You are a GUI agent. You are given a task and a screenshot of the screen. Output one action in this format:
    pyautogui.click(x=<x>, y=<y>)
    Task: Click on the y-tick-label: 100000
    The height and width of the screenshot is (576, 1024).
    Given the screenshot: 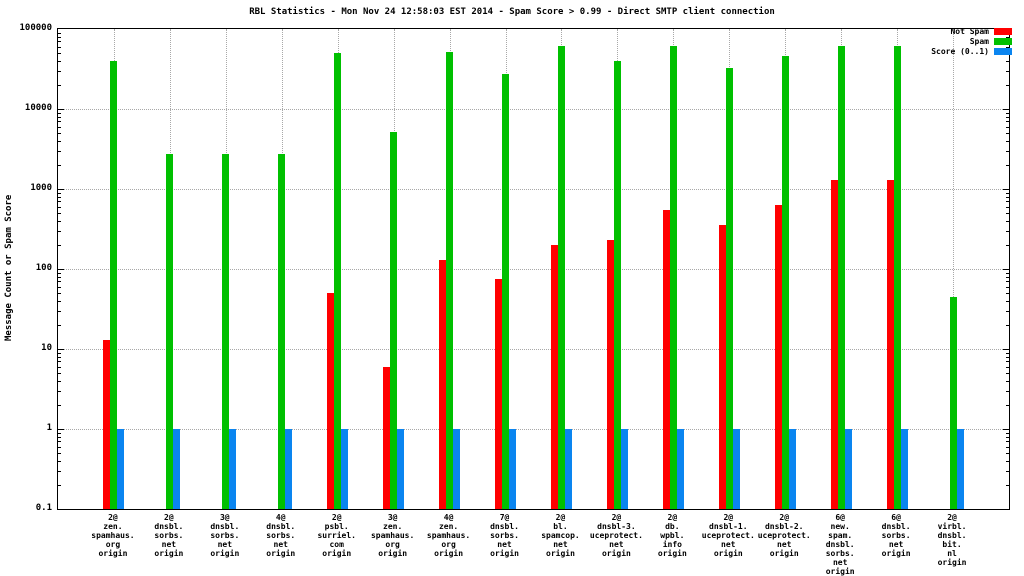 What is the action you would take?
    pyautogui.click(x=35, y=28)
    